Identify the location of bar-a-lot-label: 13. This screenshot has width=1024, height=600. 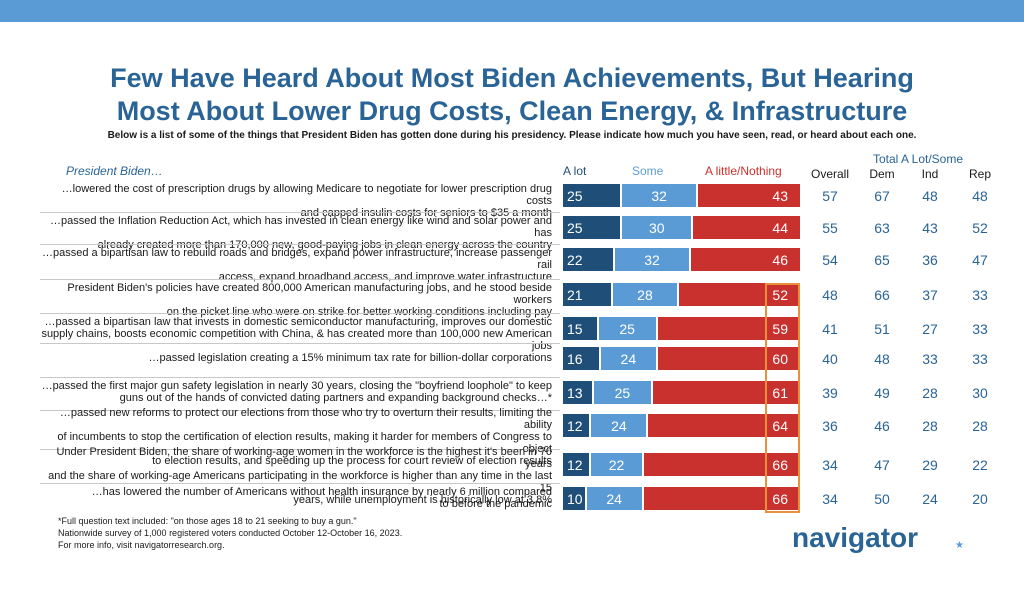
(575, 393).